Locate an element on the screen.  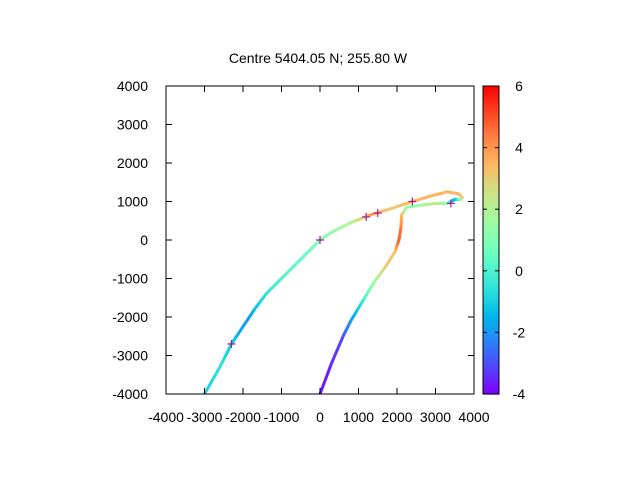
colorbar-tick-label: -2 is located at coordinates (519, 332).